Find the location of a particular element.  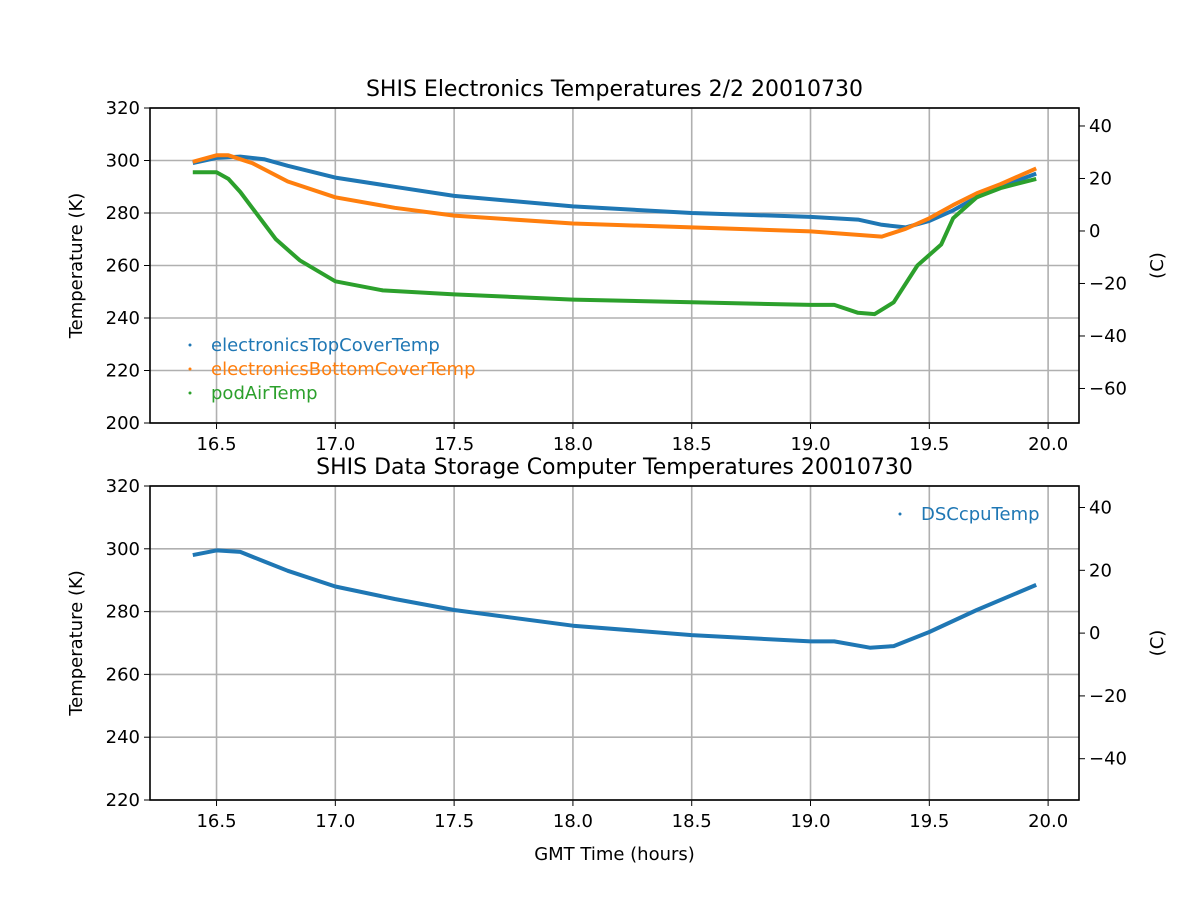

y-right-tick-label: −60 is located at coordinates (1108, 388).